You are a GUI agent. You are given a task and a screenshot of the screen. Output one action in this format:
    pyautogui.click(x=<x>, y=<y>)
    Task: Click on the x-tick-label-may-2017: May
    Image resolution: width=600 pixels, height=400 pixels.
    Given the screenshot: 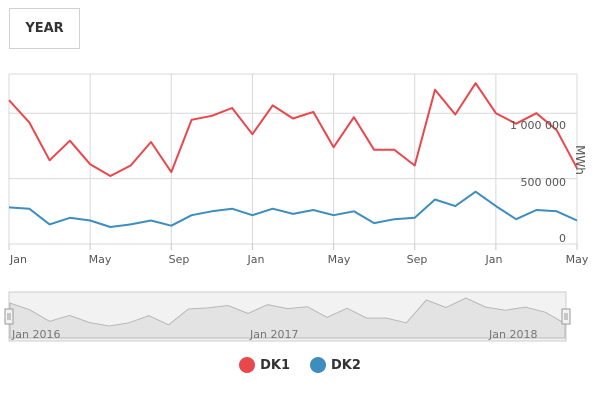 What is the action you would take?
    pyautogui.click(x=339, y=259)
    